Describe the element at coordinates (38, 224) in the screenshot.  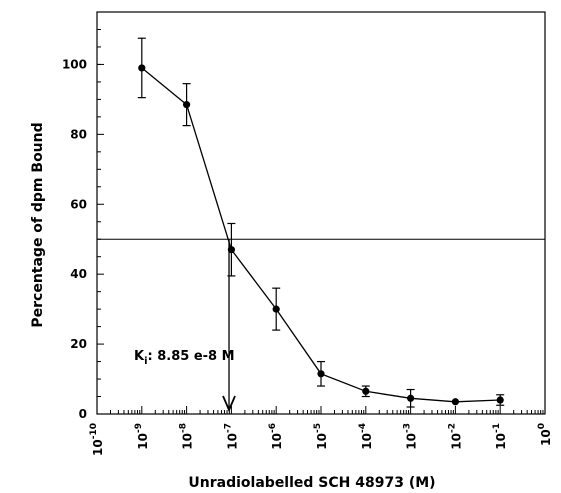
I see `y-axis-label: Percentage of dpm Bound` at that location.